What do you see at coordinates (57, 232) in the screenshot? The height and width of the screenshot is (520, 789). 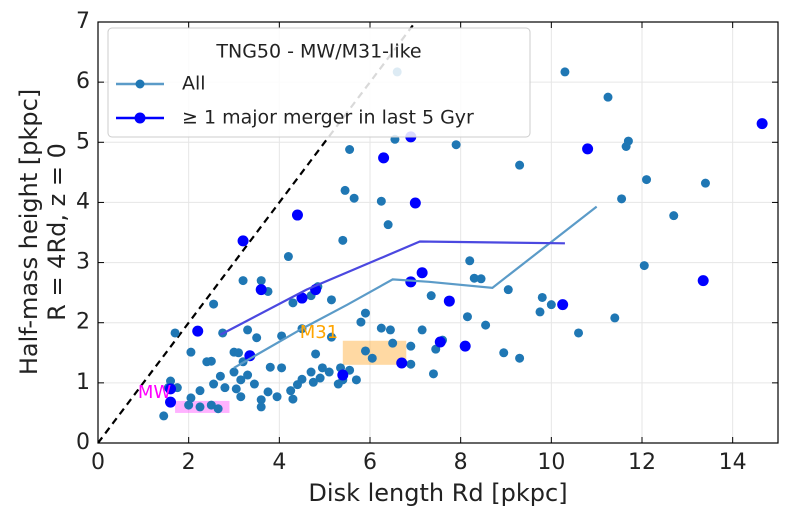 I see `y-axis-label: R = 4Rd, z = 0` at bounding box center [57, 232].